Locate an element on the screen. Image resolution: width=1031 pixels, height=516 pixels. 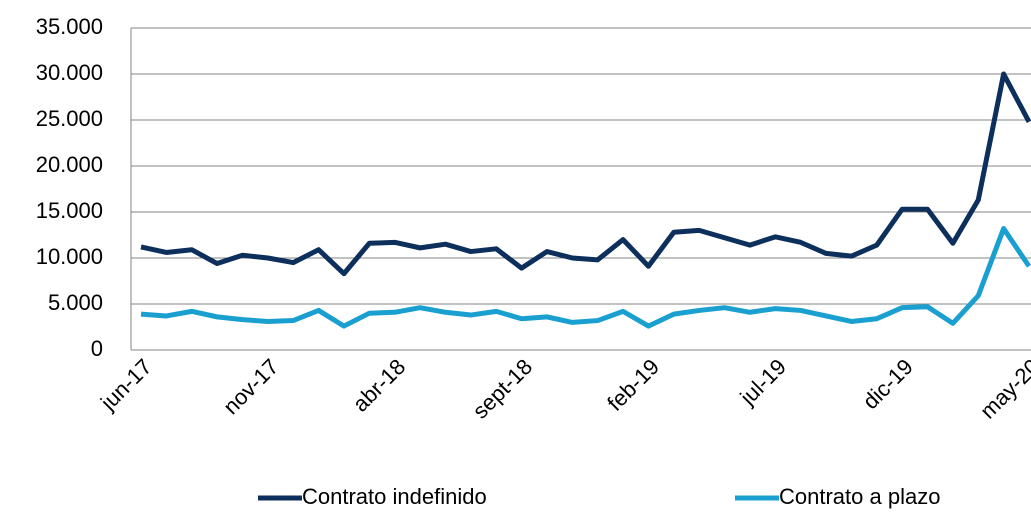
x-tick-label: sept-18 is located at coordinates (503, 389).